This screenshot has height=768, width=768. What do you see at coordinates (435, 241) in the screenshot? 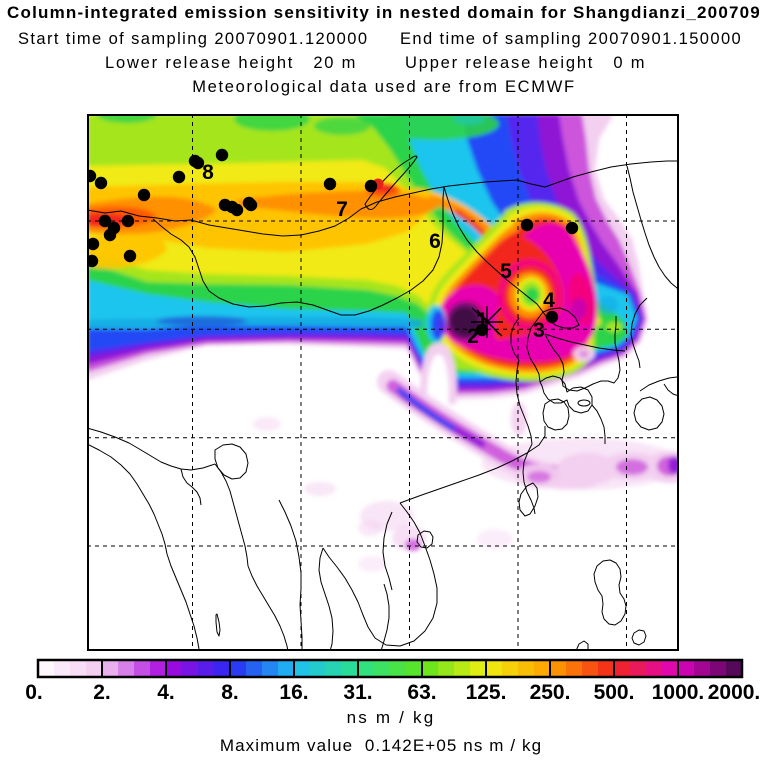
I see `svg-text: 6` at bounding box center [435, 241].